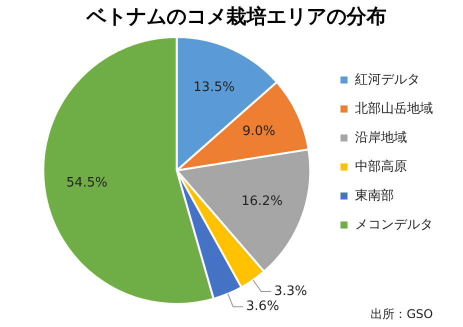 The image size is (463, 327). What do you see at coordinates (262, 201) in the screenshot?
I see `data-label: 16.2%` at bounding box center [262, 201].